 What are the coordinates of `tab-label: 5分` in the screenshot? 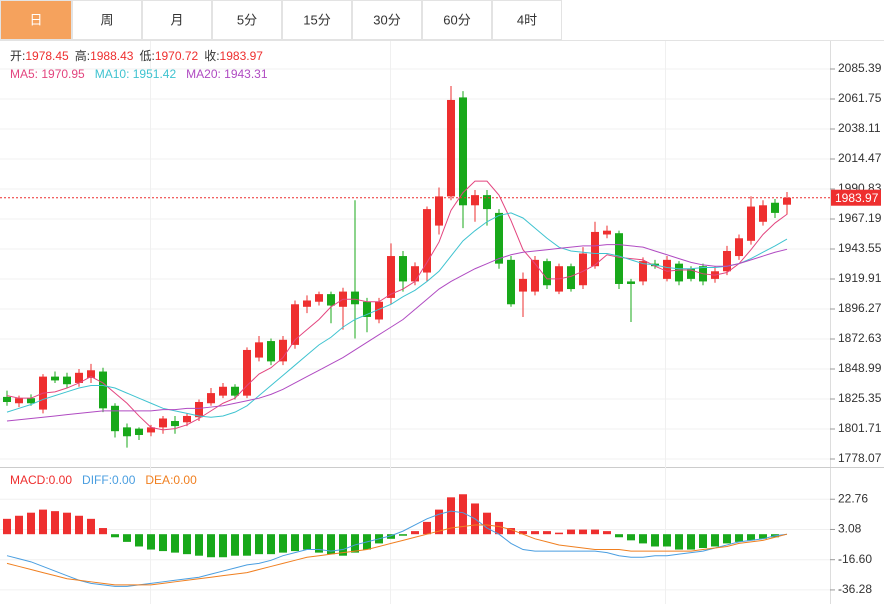 It's located at (247, 19).